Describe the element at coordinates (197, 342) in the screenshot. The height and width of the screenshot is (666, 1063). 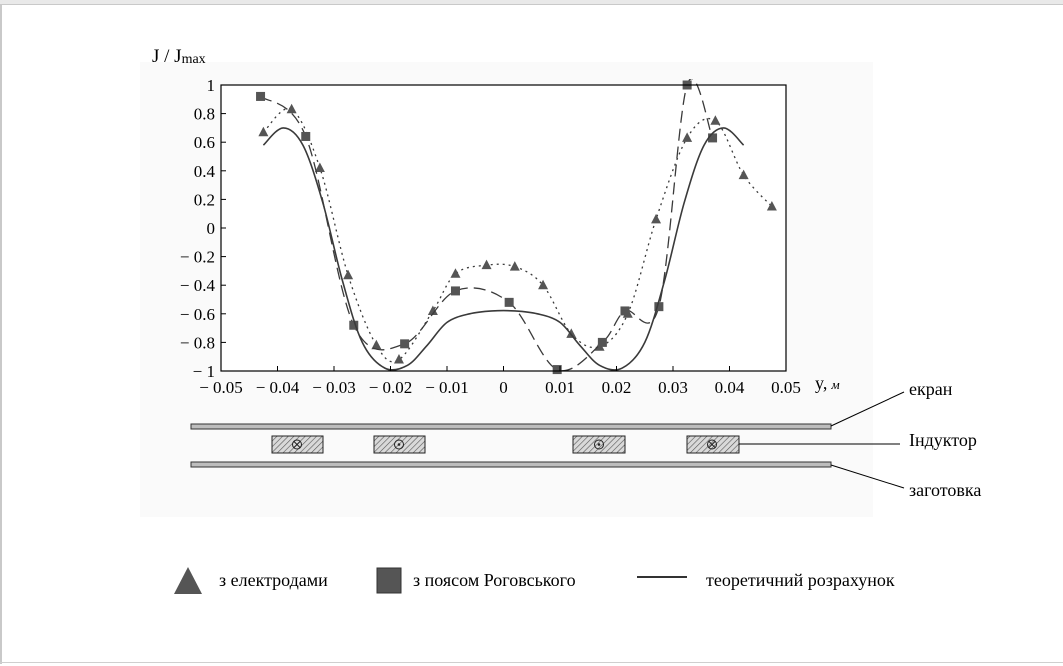
I see `y-tick-label: − 0.8` at that location.